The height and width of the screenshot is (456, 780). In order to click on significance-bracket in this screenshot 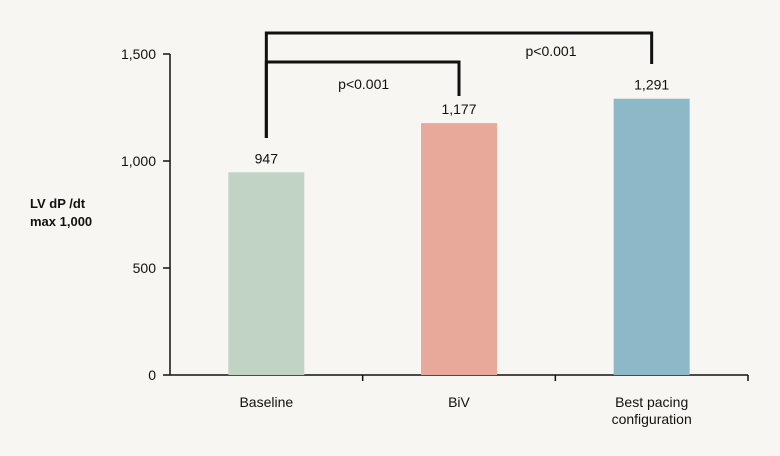, I will do `click(459, 84)`.